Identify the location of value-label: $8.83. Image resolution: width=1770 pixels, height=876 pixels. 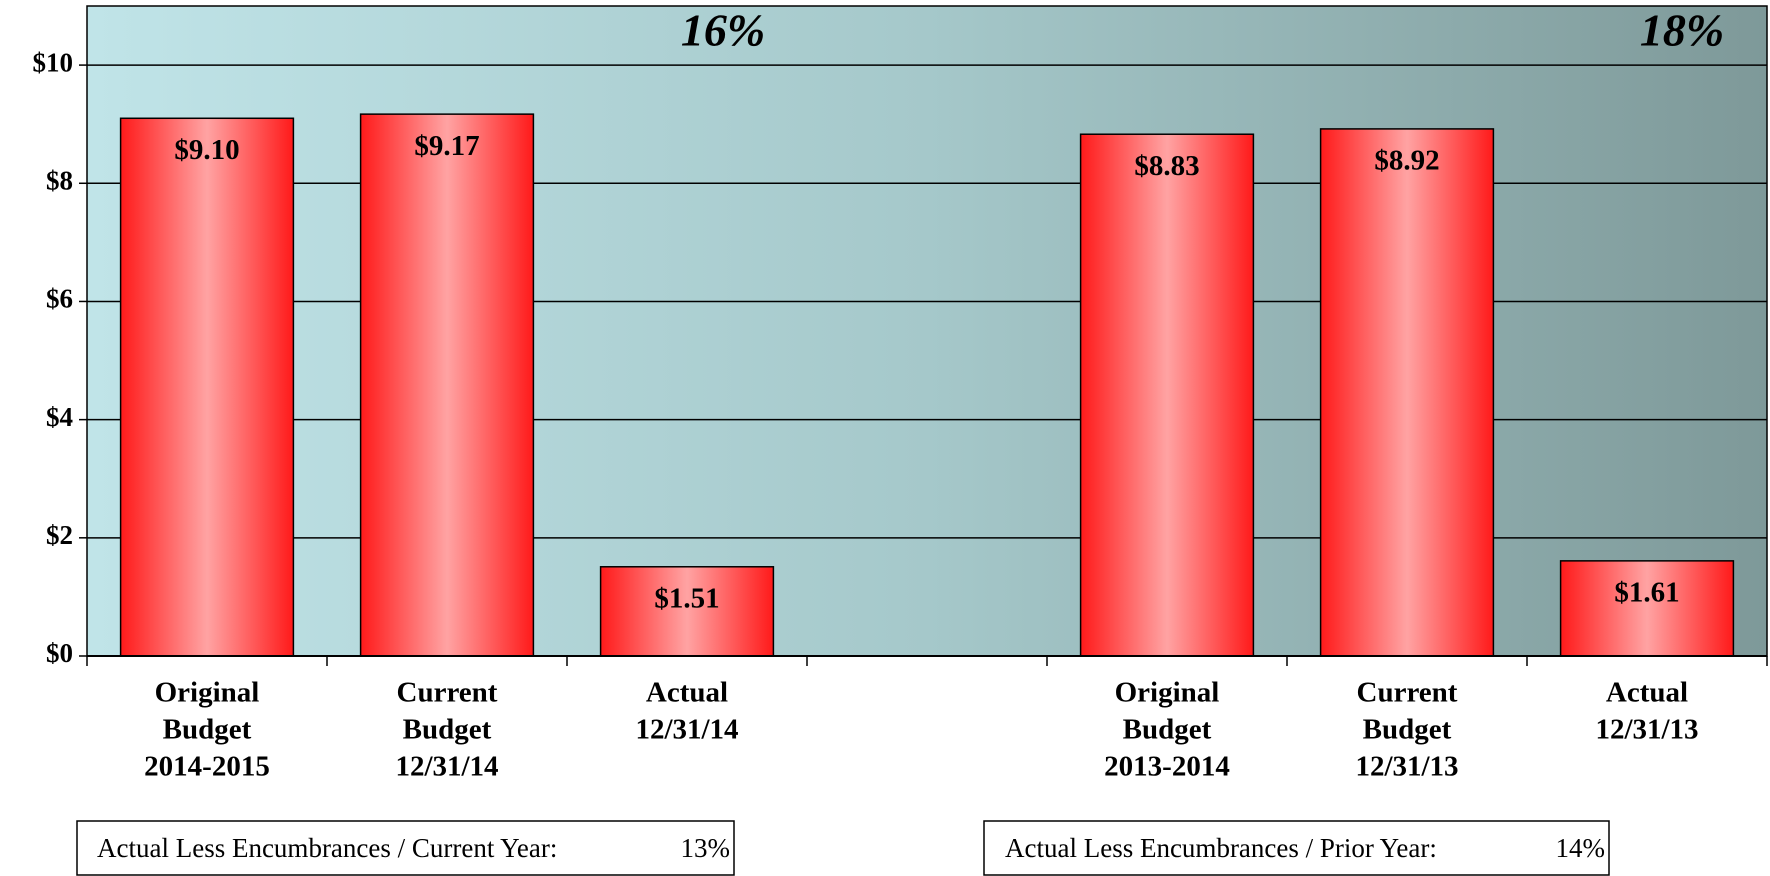
(1166, 166).